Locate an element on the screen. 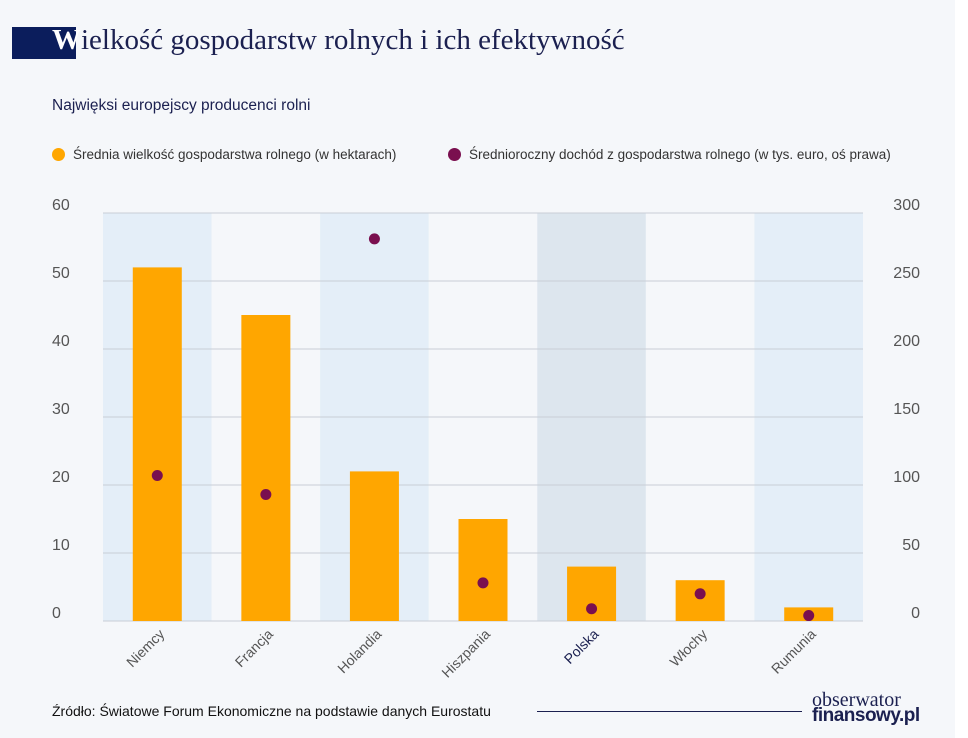 This screenshot has width=968, height=738. x-tick-label: Włochy is located at coordinates (688, 648).